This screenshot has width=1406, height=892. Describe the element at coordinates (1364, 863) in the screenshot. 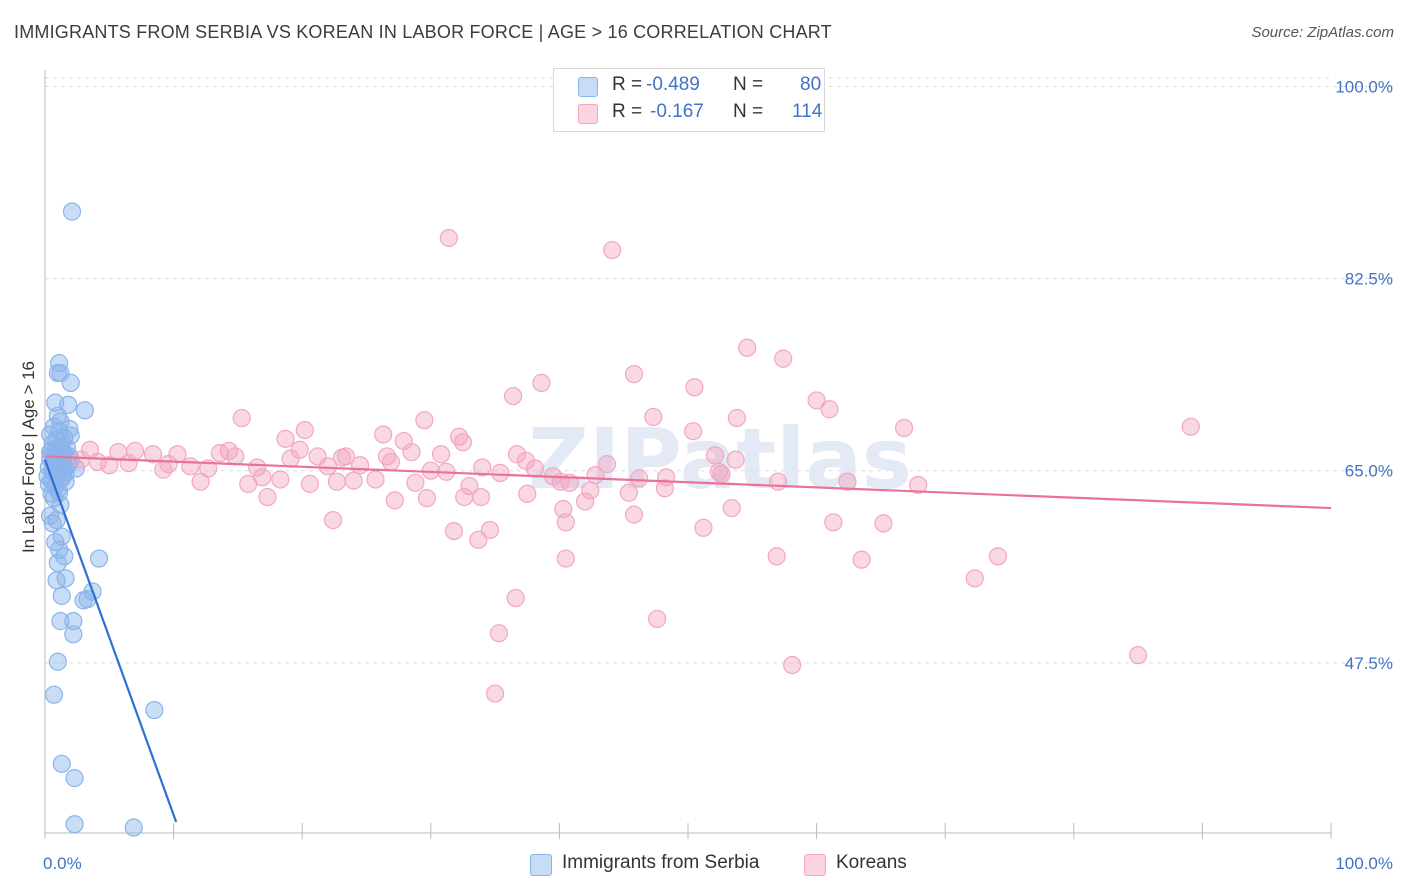

I see `x-tick-label-max: 100.0%` at that location.